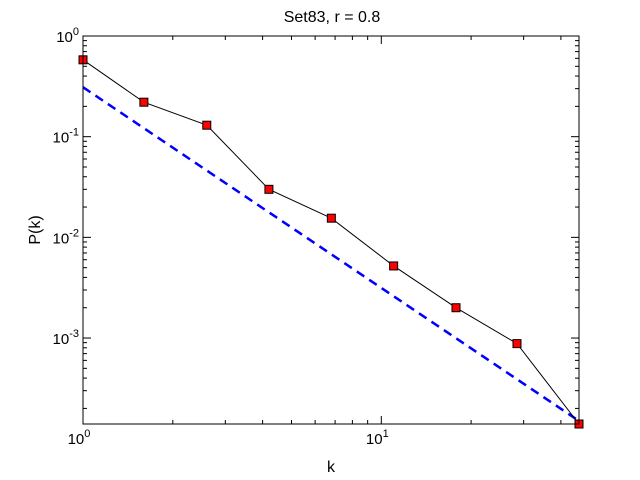  Describe the element at coordinates (67, 36) in the screenshot. I see `y-tick-label: 10⁰` at that location.